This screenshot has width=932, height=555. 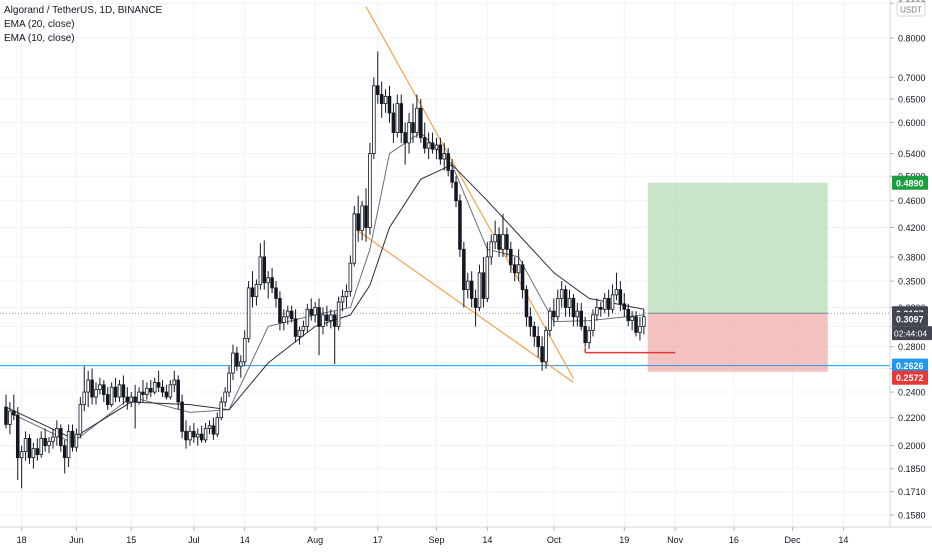 I want to click on stop-price-badge: 0.2572, so click(x=910, y=378).